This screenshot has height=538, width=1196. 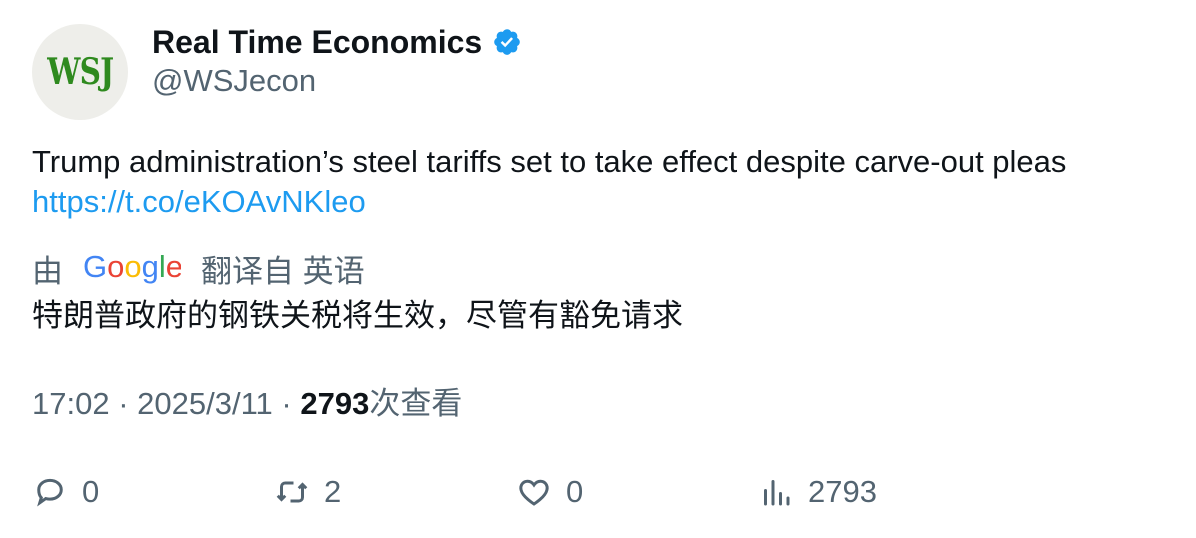 I want to click on author-name: Real Time Economics, so click(x=317, y=42).